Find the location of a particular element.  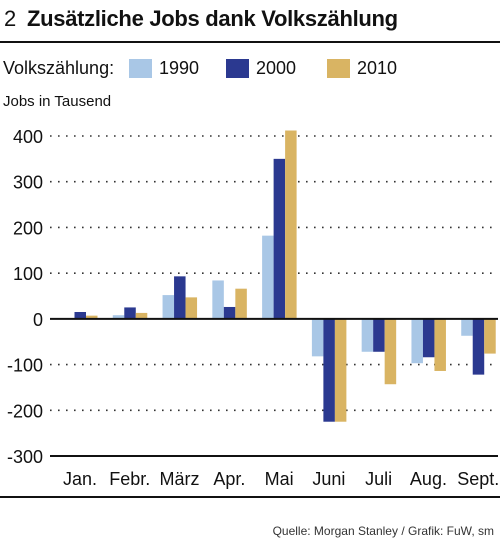

legend-label: Volkszählung: is located at coordinates (59, 68).